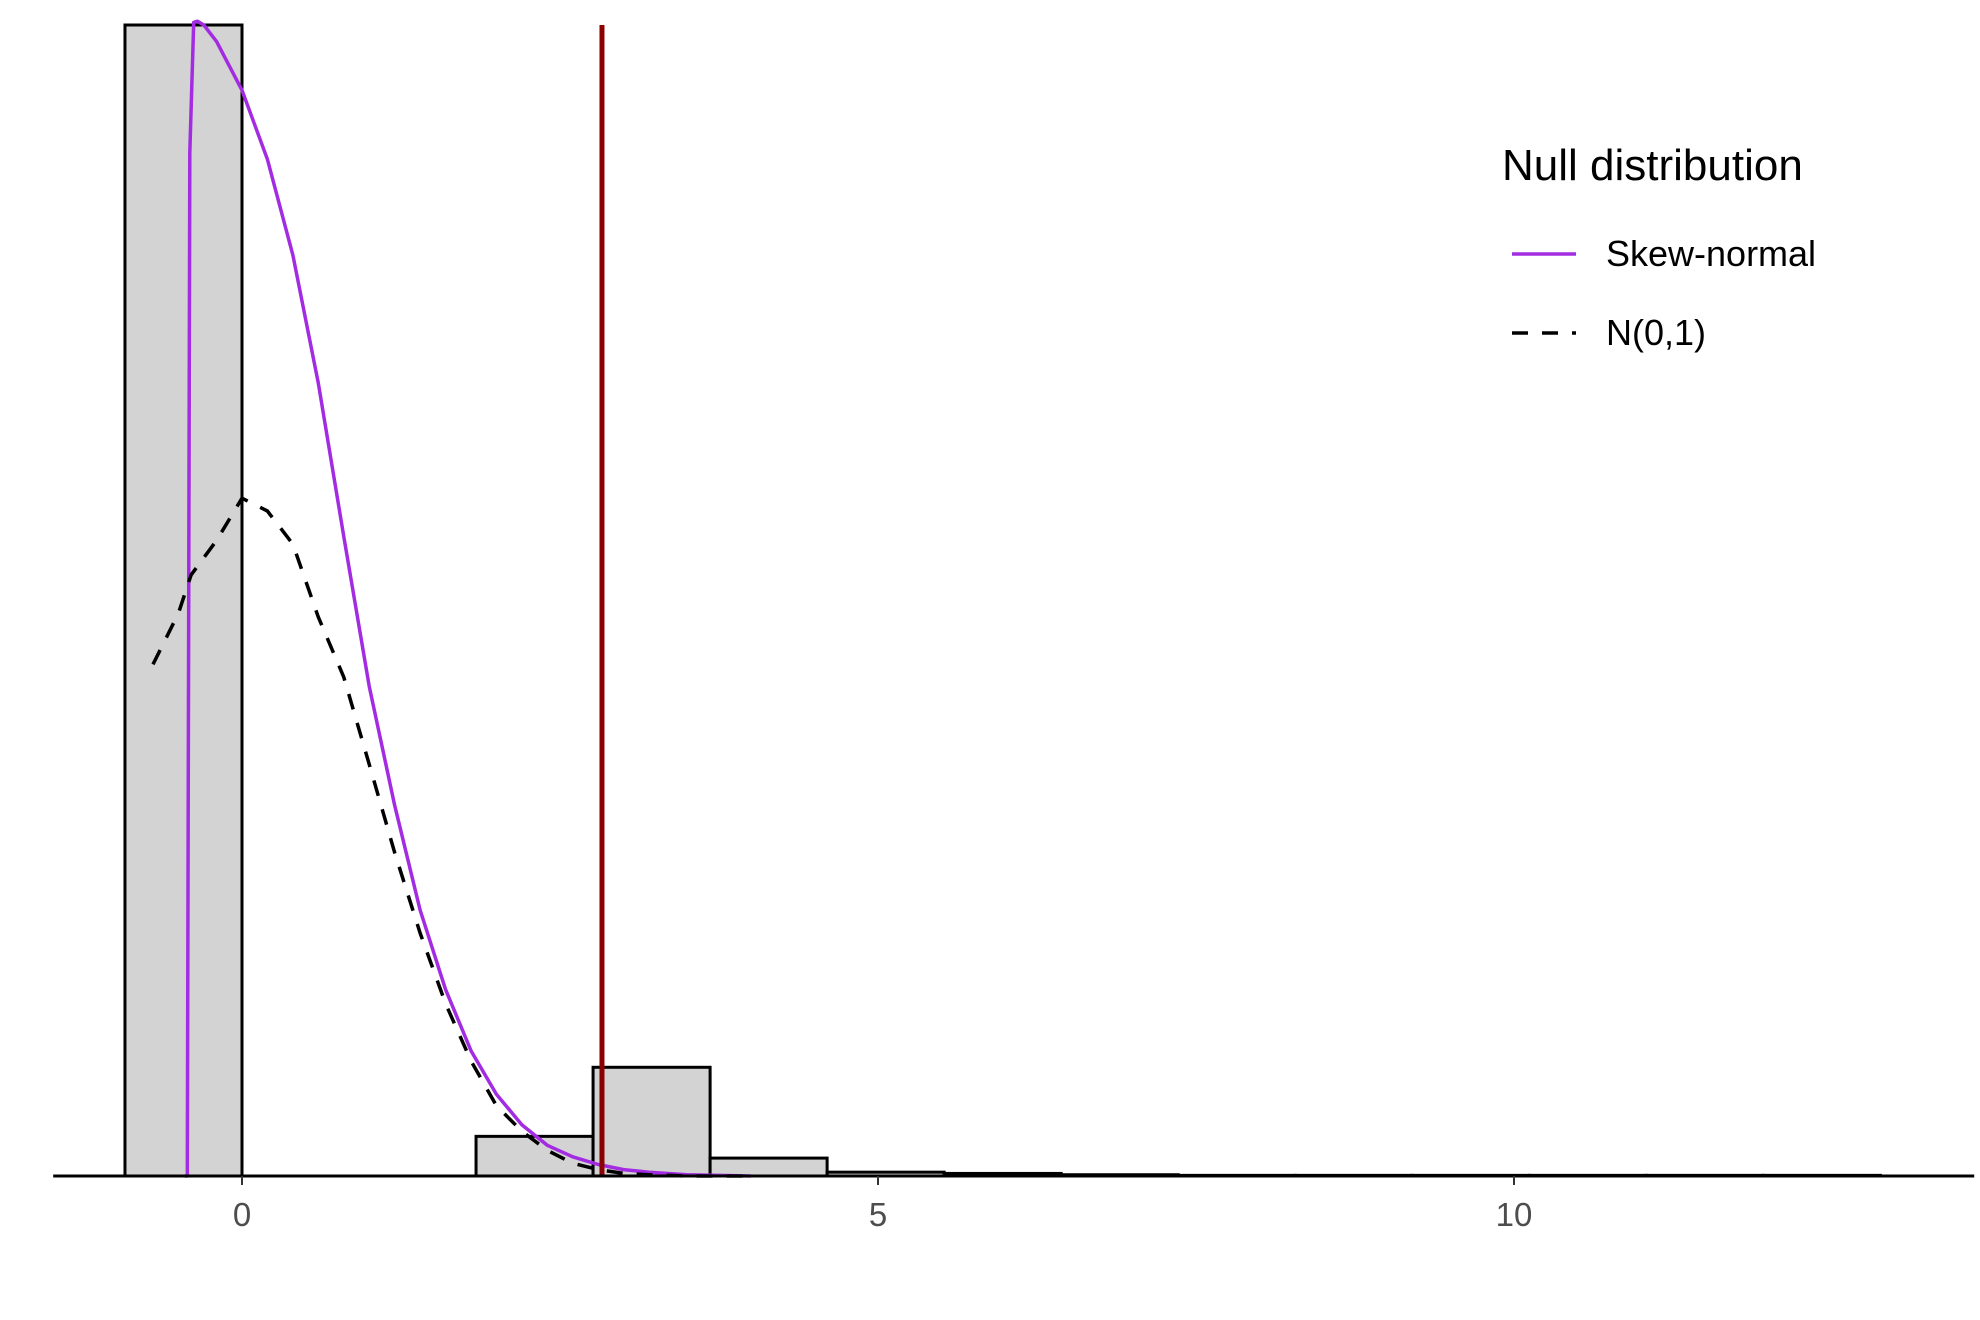 The width and height of the screenshot is (1980, 1320). Describe the element at coordinates (1656, 332) in the screenshot. I see `legend-label-normal: N(0,1)` at that location.